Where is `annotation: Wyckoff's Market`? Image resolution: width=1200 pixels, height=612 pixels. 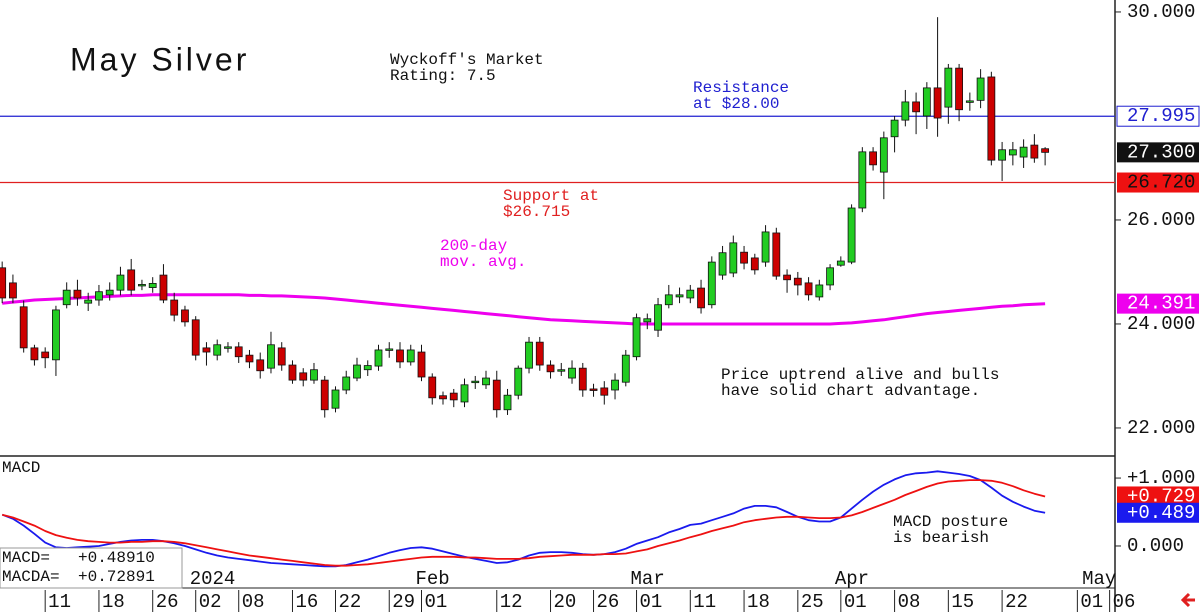 annotation: Wyckoff's Market is located at coordinates (467, 60).